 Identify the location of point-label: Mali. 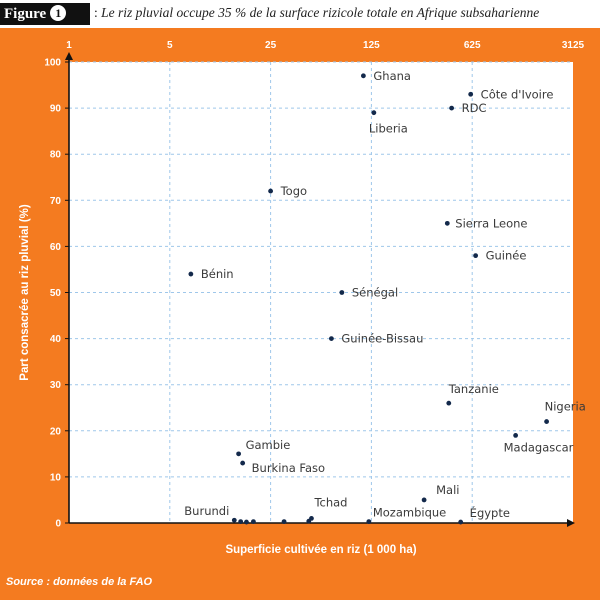
(447, 490).